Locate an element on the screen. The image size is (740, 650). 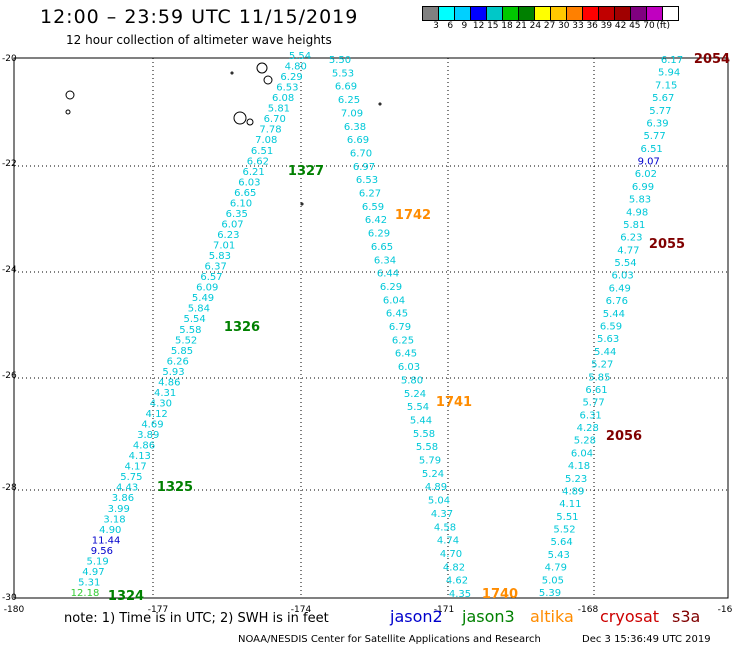
color-scale is located at coordinates (550, 13).